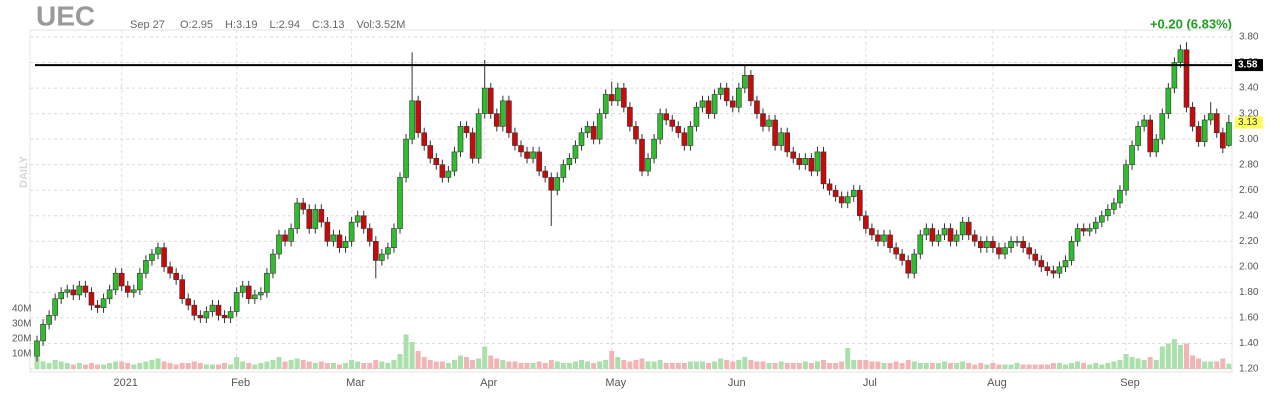  What do you see at coordinates (24, 171) in the screenshot?
I see `period-label: DAILY` at bounding box center [24, 171].